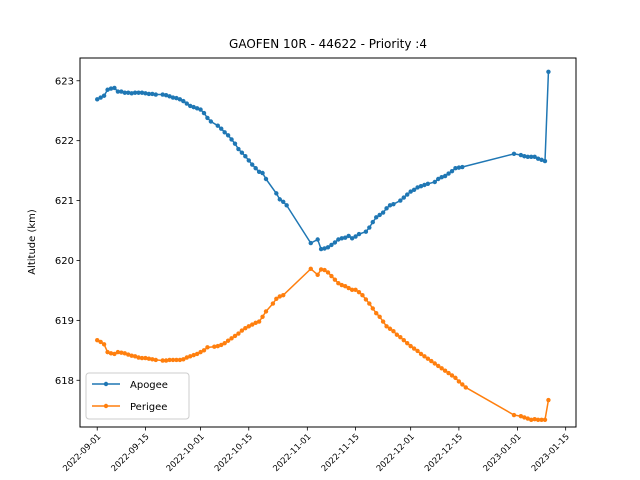  I want to click on y-tick-label-619: 619, so click(64, 321).